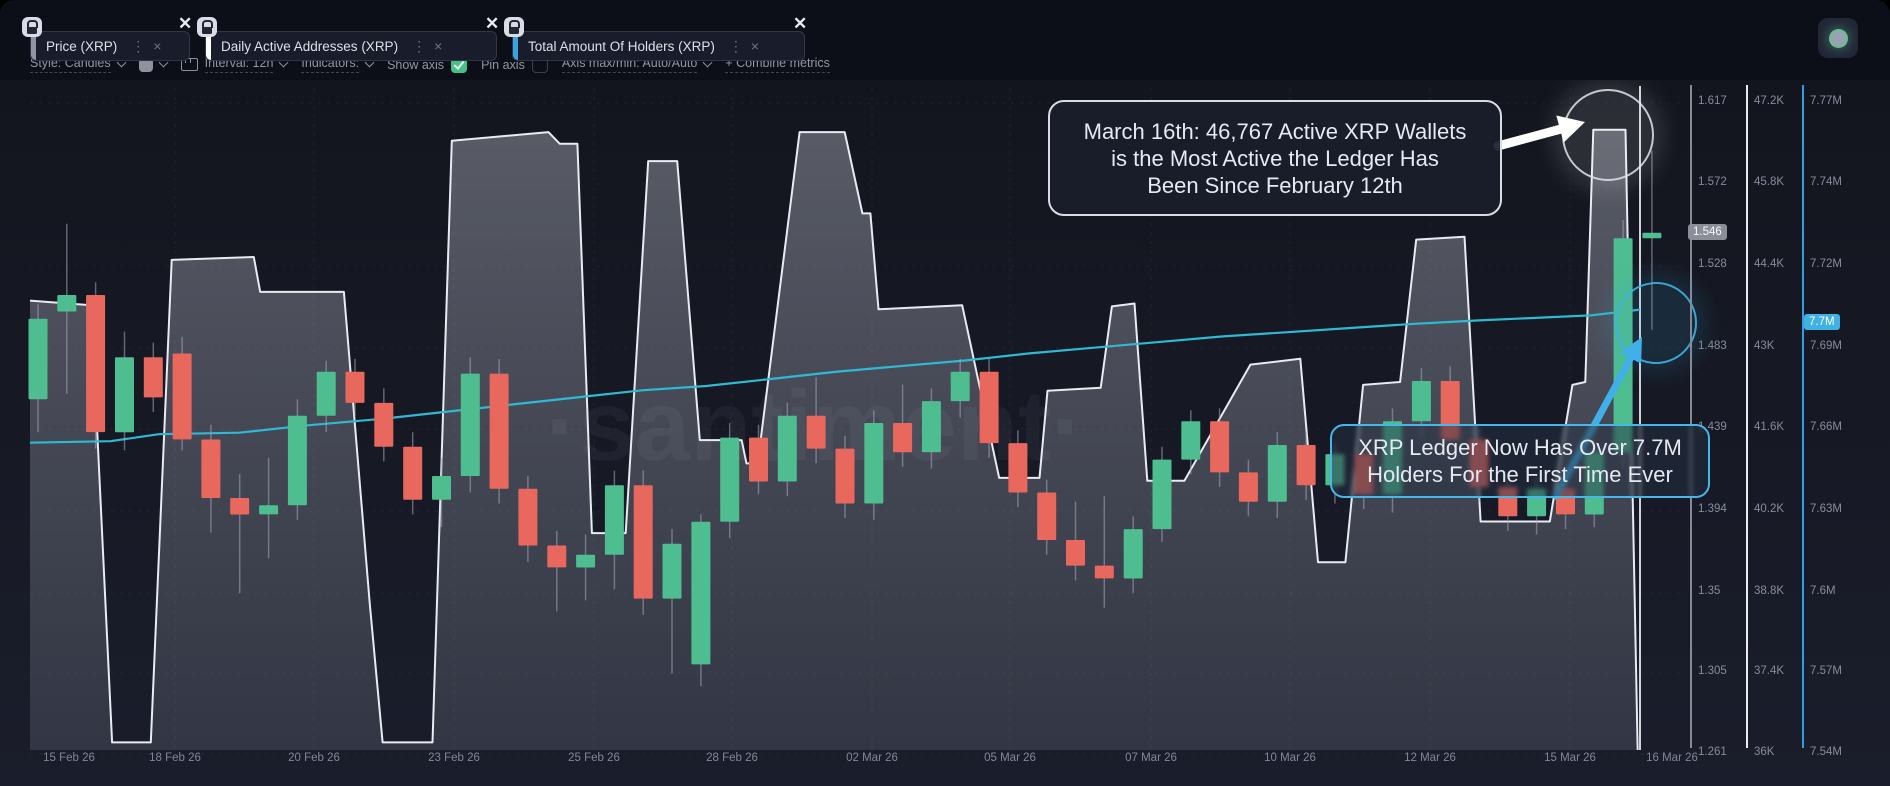 The image size is (1890, 786). Describe the element at coordinates (314, 758) in the screenshot. I see `x-axis-label: 20 Feb 26` at that location.